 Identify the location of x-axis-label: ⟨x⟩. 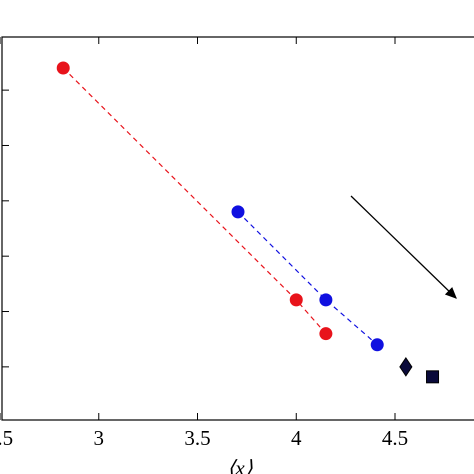
(240, 465).